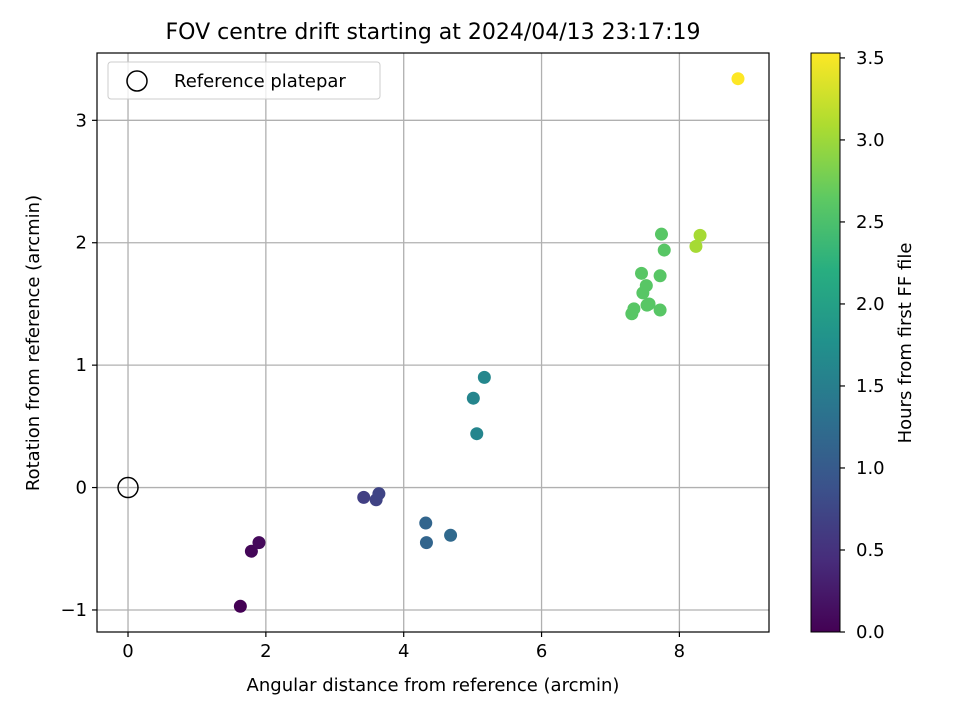  I want to click on y-tick-label: 1, so click(81, 365).